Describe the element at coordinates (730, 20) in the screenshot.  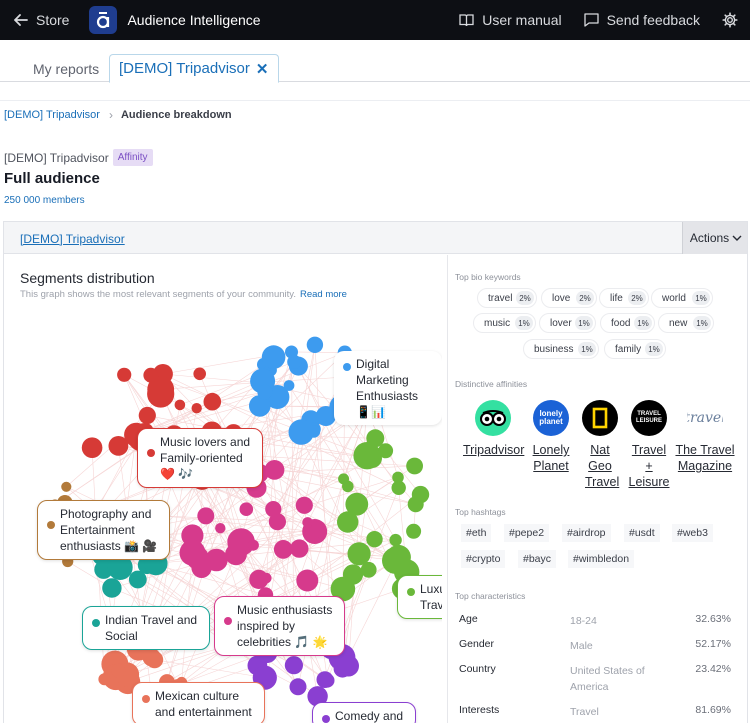
I see `settings-button` at that location.